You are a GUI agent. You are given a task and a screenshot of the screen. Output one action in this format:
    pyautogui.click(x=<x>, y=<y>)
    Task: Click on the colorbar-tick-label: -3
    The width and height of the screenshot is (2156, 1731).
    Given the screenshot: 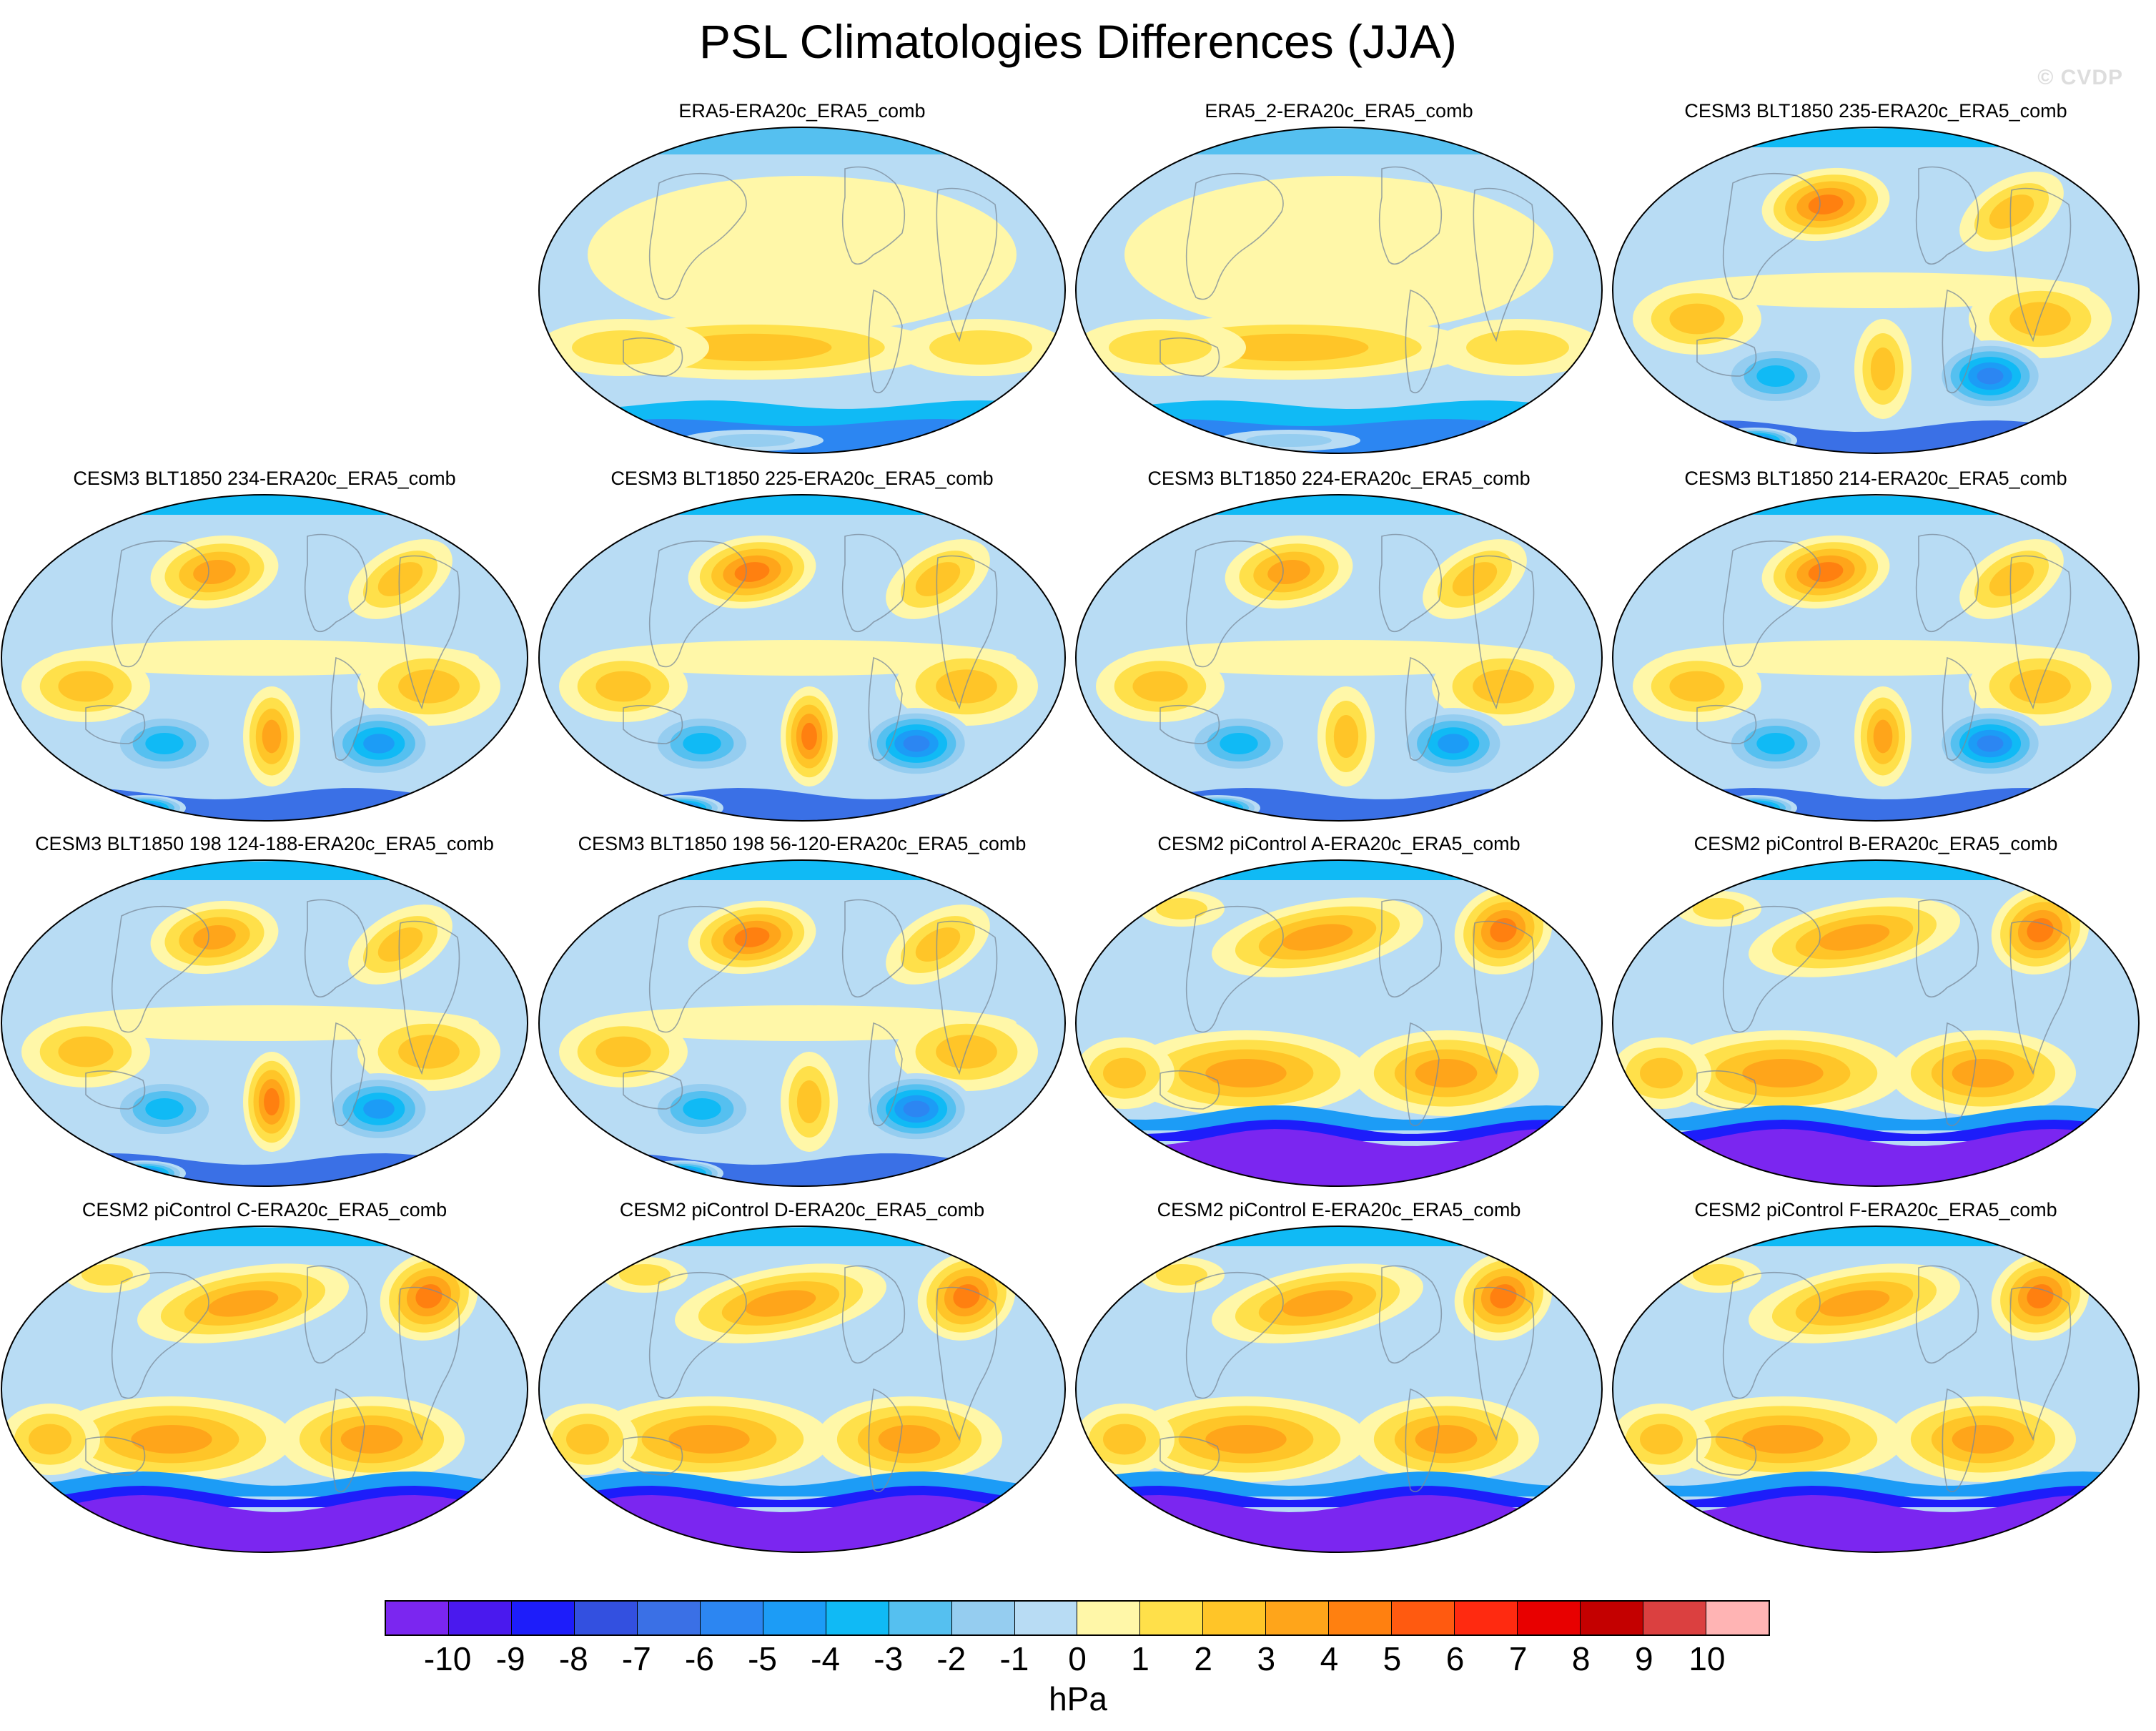 What is the action you would take?
    pyautogui.click(x=889, y=1658)
    